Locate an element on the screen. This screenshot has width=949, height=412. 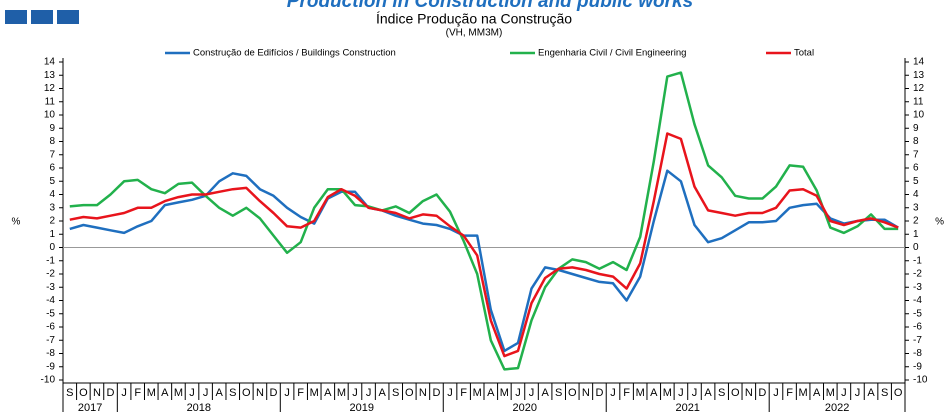
y-tick-label: 6 is located at coordinates (52, 168).